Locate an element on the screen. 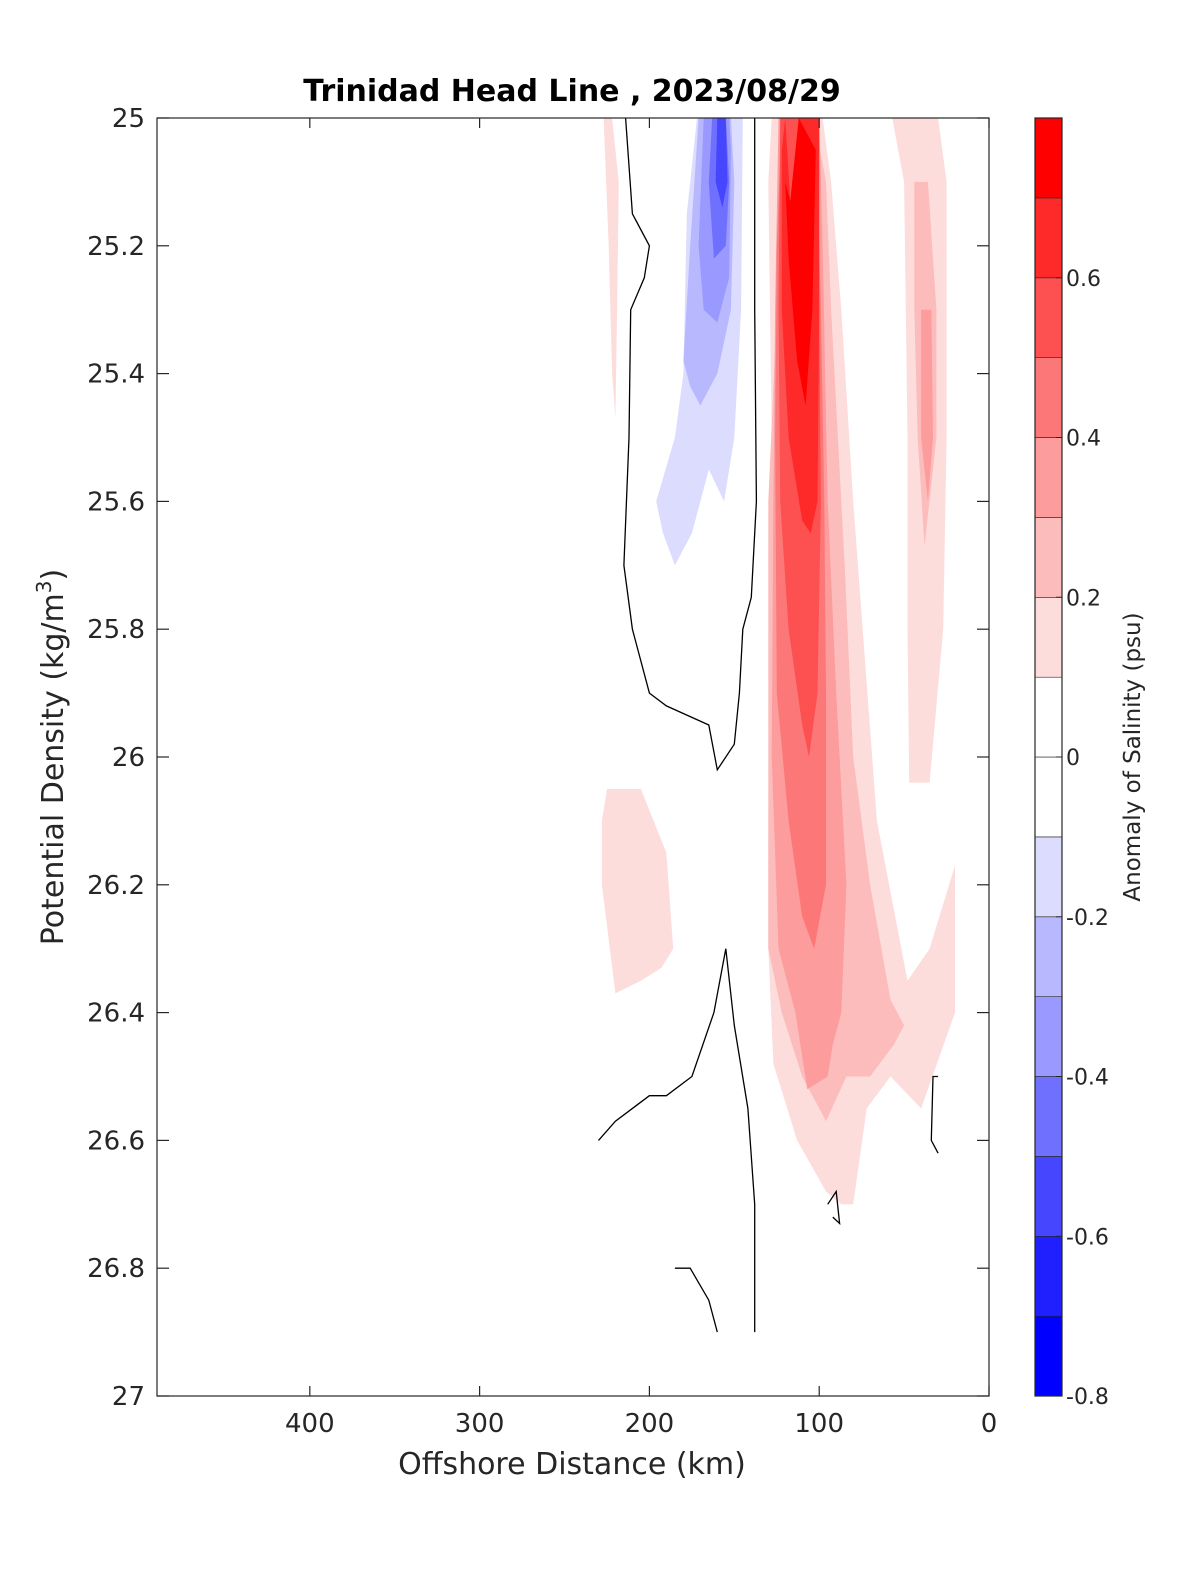 The height and width of the screenshot is (1575, 1200). colorbar-tick-label: -0.6 is located at coordinates (1087, 1237).